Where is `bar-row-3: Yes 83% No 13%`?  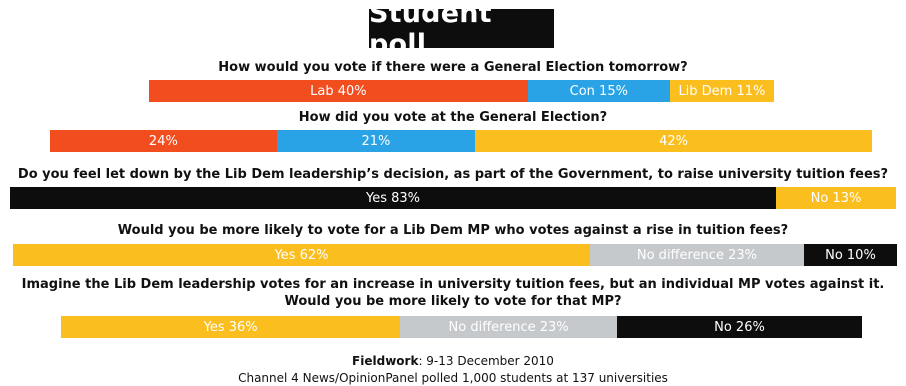
bar-row-3: Yes 83% No 13% is located at coordinates (453, 198).